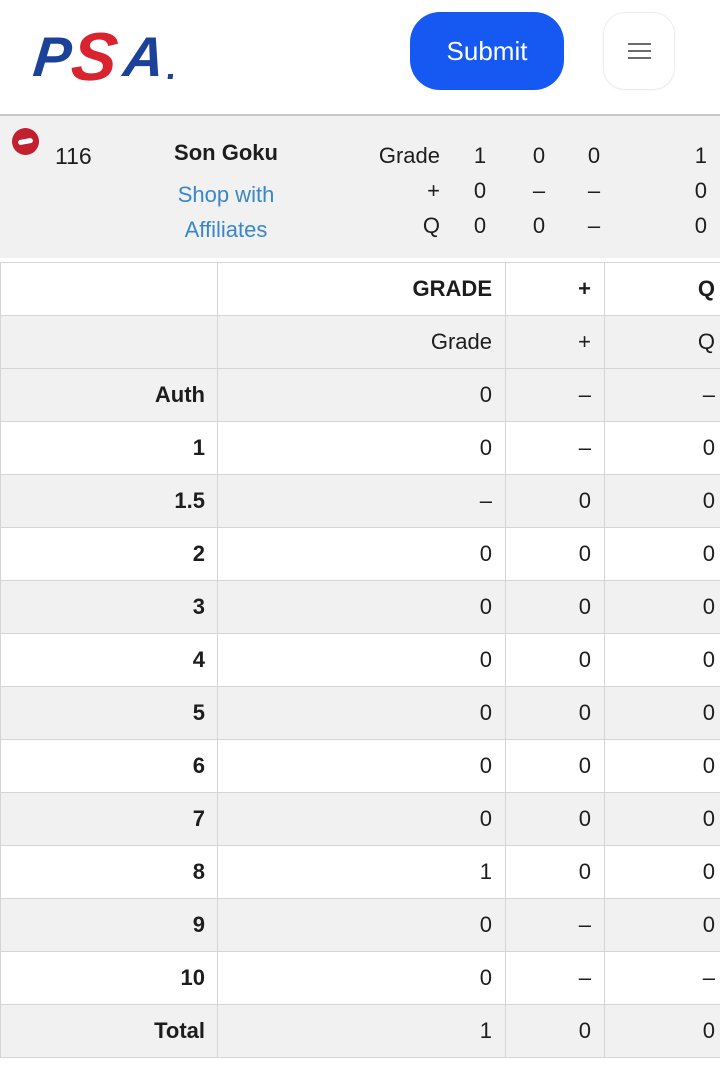 Image resolution: width=720 pixels, height=1080 pixels. Describe the element at coordinates (226, 229) in the screenshot. I see `shop-with-affiliates-link-line2: Affiliates` at that location.